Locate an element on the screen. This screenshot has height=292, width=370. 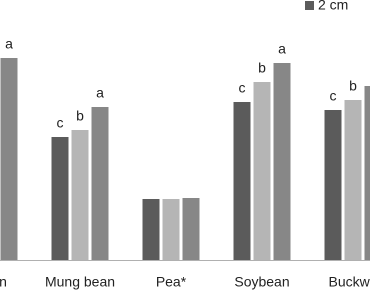
legend-label: 2 cm is located at coordinates (333, 6).